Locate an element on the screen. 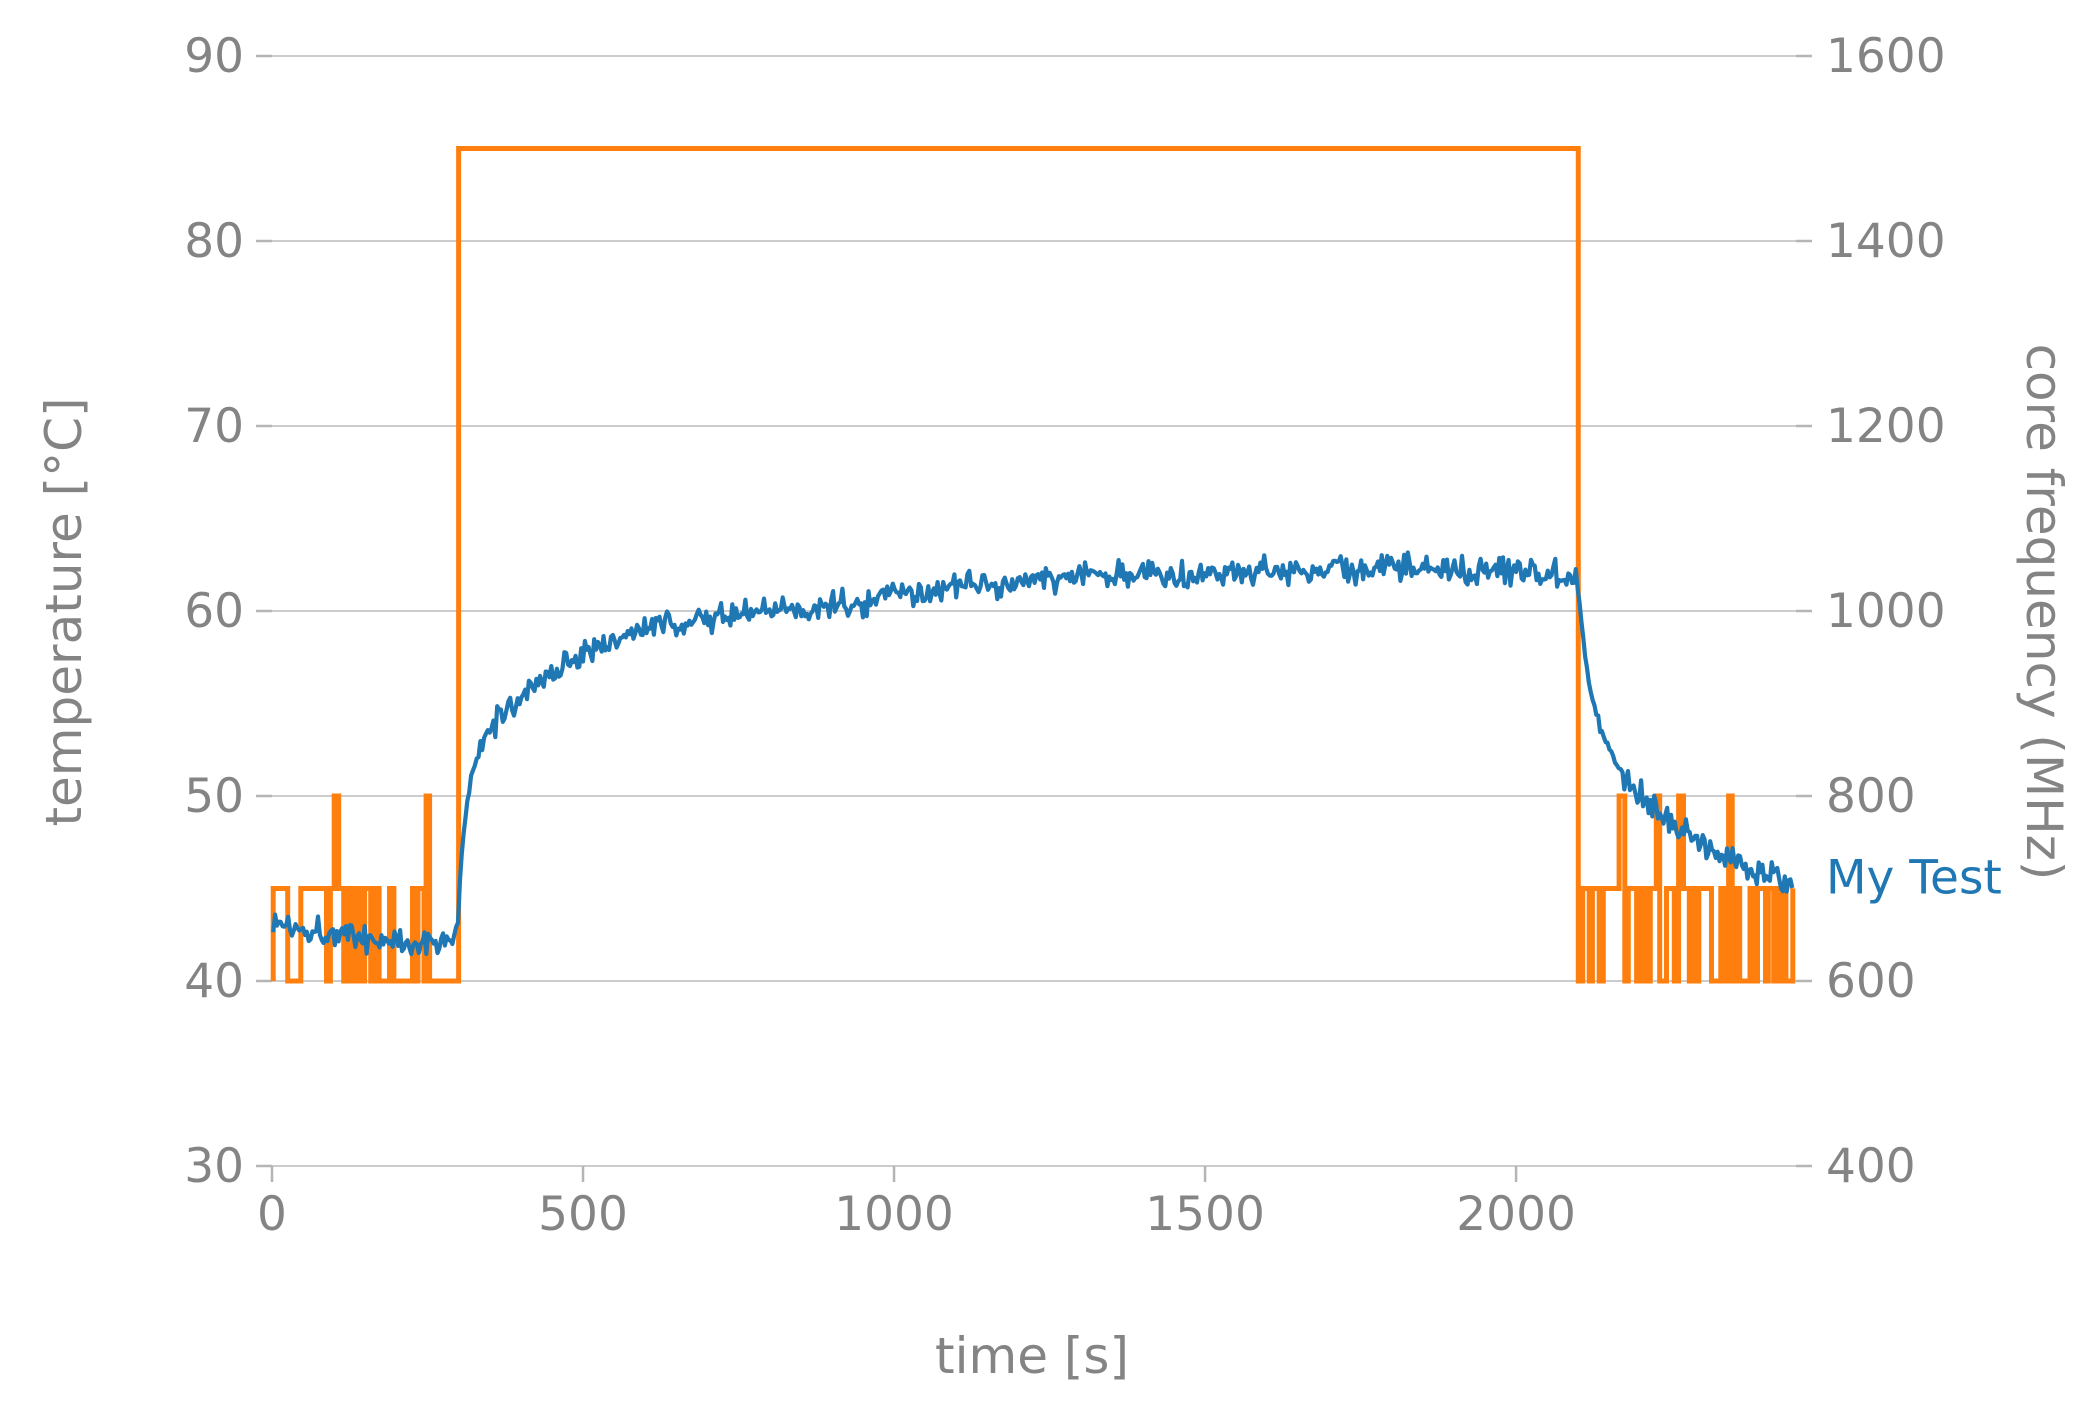  x-tick-label: 0 is located at coordinates (272, 1214).